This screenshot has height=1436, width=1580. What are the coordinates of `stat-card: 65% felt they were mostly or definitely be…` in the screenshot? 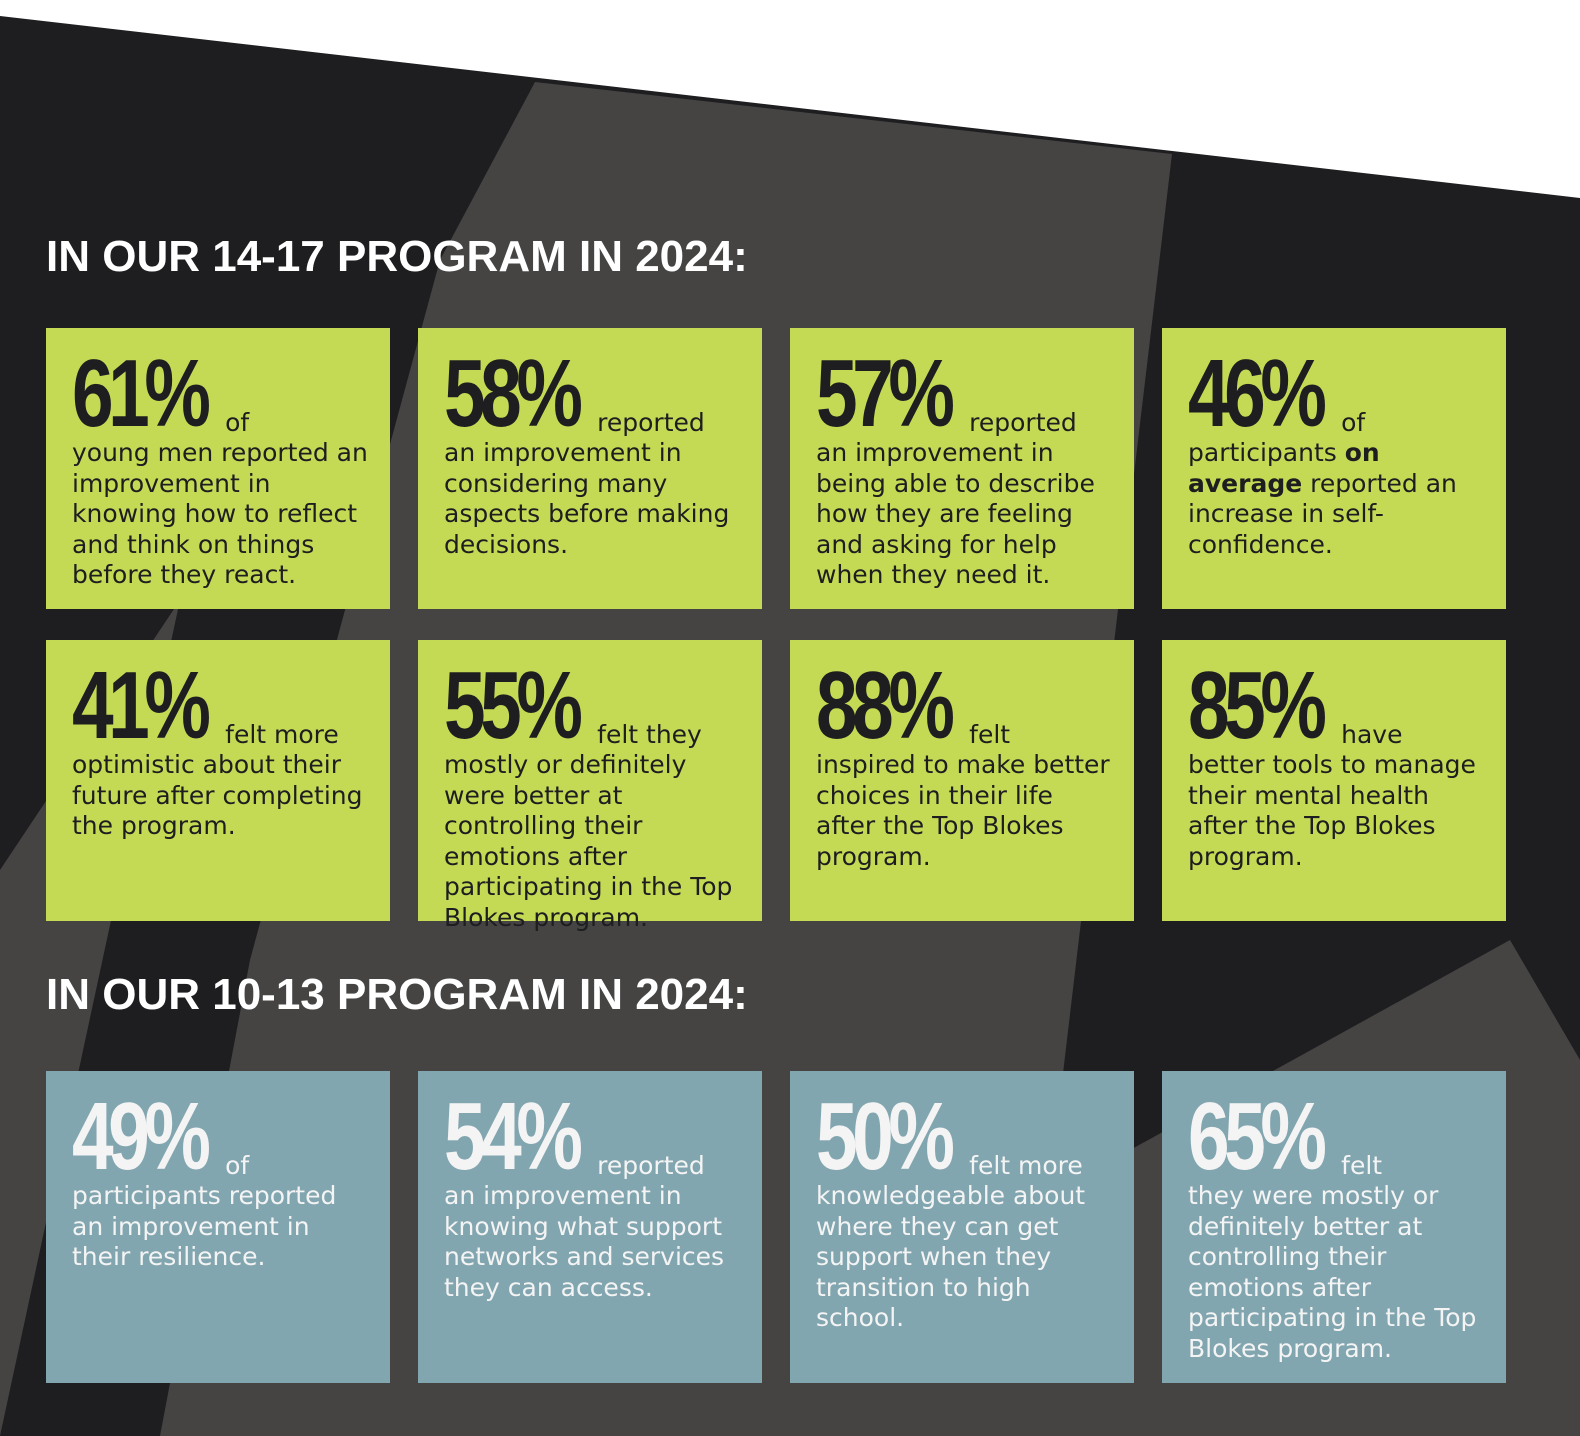 It's located at (1334, 1227).